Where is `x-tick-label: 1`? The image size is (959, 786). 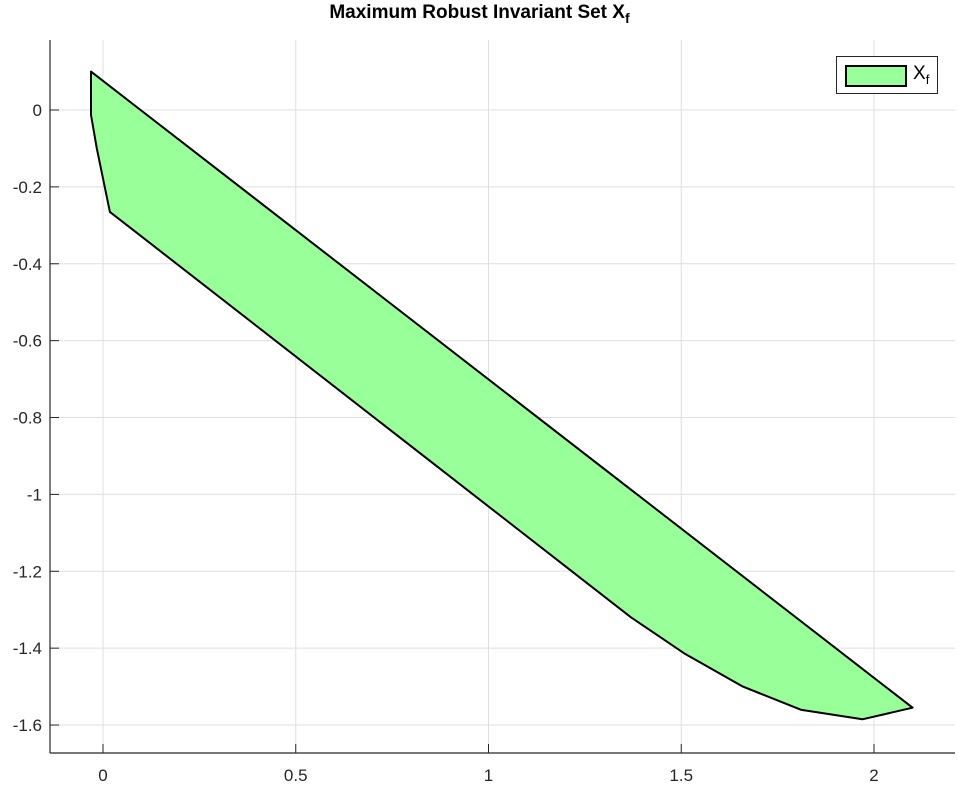
x-tick-label: 1 is located at coordinates (488, 775).